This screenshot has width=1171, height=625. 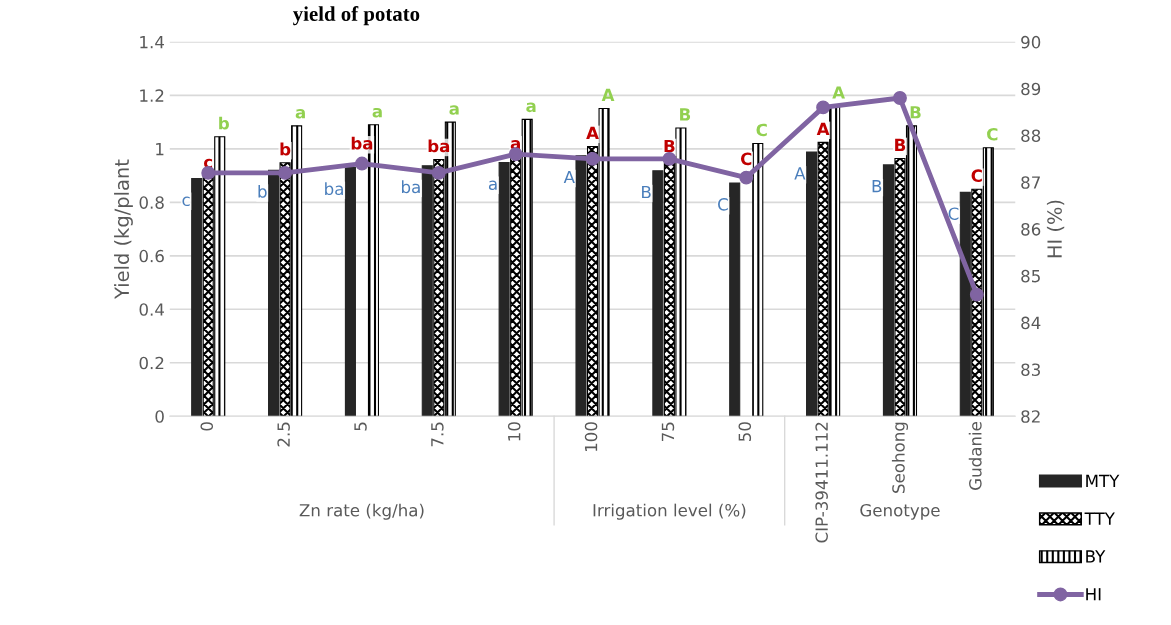 What do you see at coordinates (1031, 229) in the screenshot?
I see `y2-tick-label: 86` at bounding box center [1031, 229].